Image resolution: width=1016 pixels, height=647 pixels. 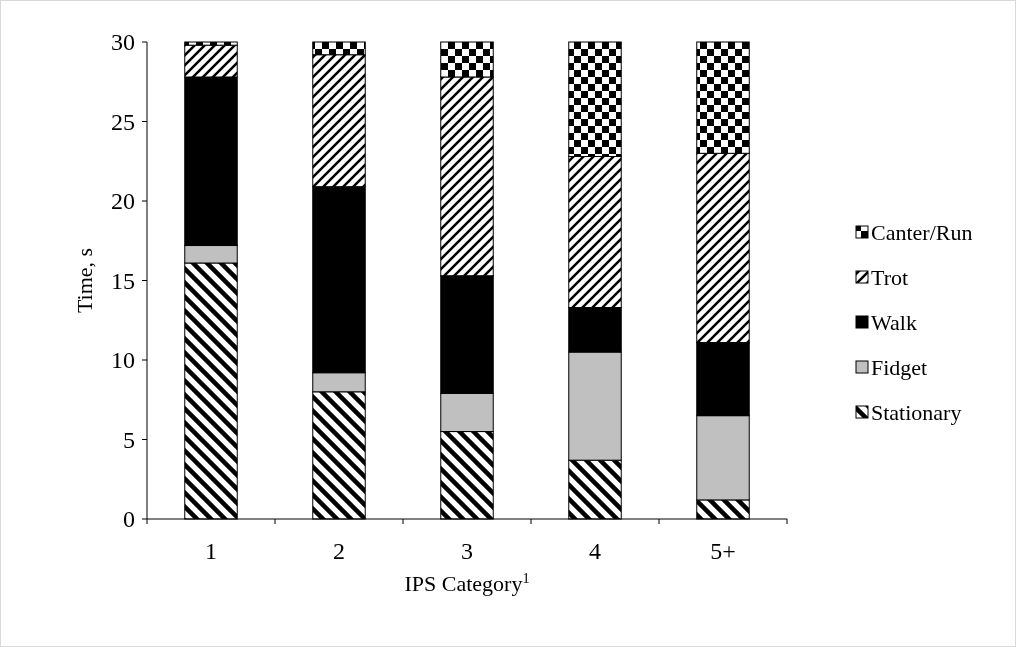 I want to click on y-tick-label: 15, so click(x=123, y=280).